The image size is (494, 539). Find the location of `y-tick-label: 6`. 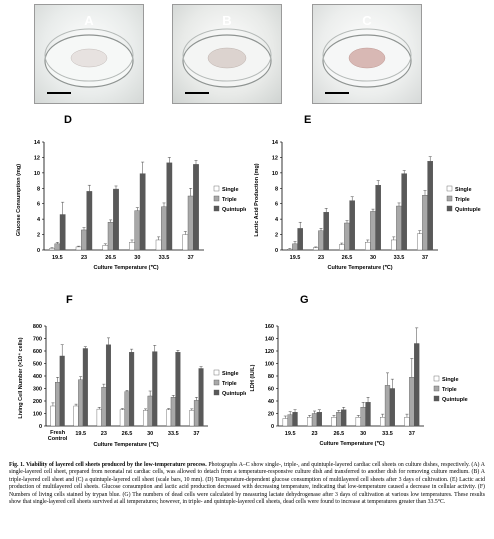

y-tick-label: 6 is located at coordinates (276, 205).